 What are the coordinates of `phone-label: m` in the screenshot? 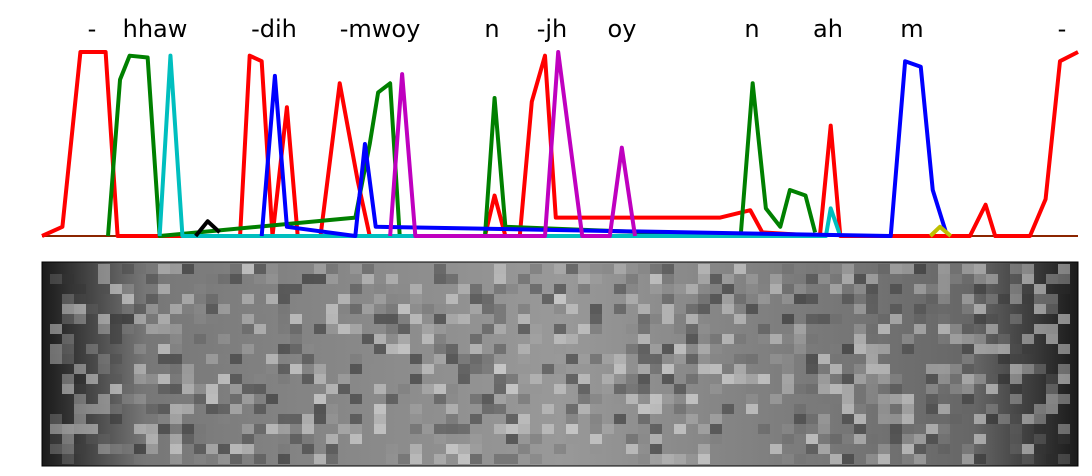 It's located at (911, 29).